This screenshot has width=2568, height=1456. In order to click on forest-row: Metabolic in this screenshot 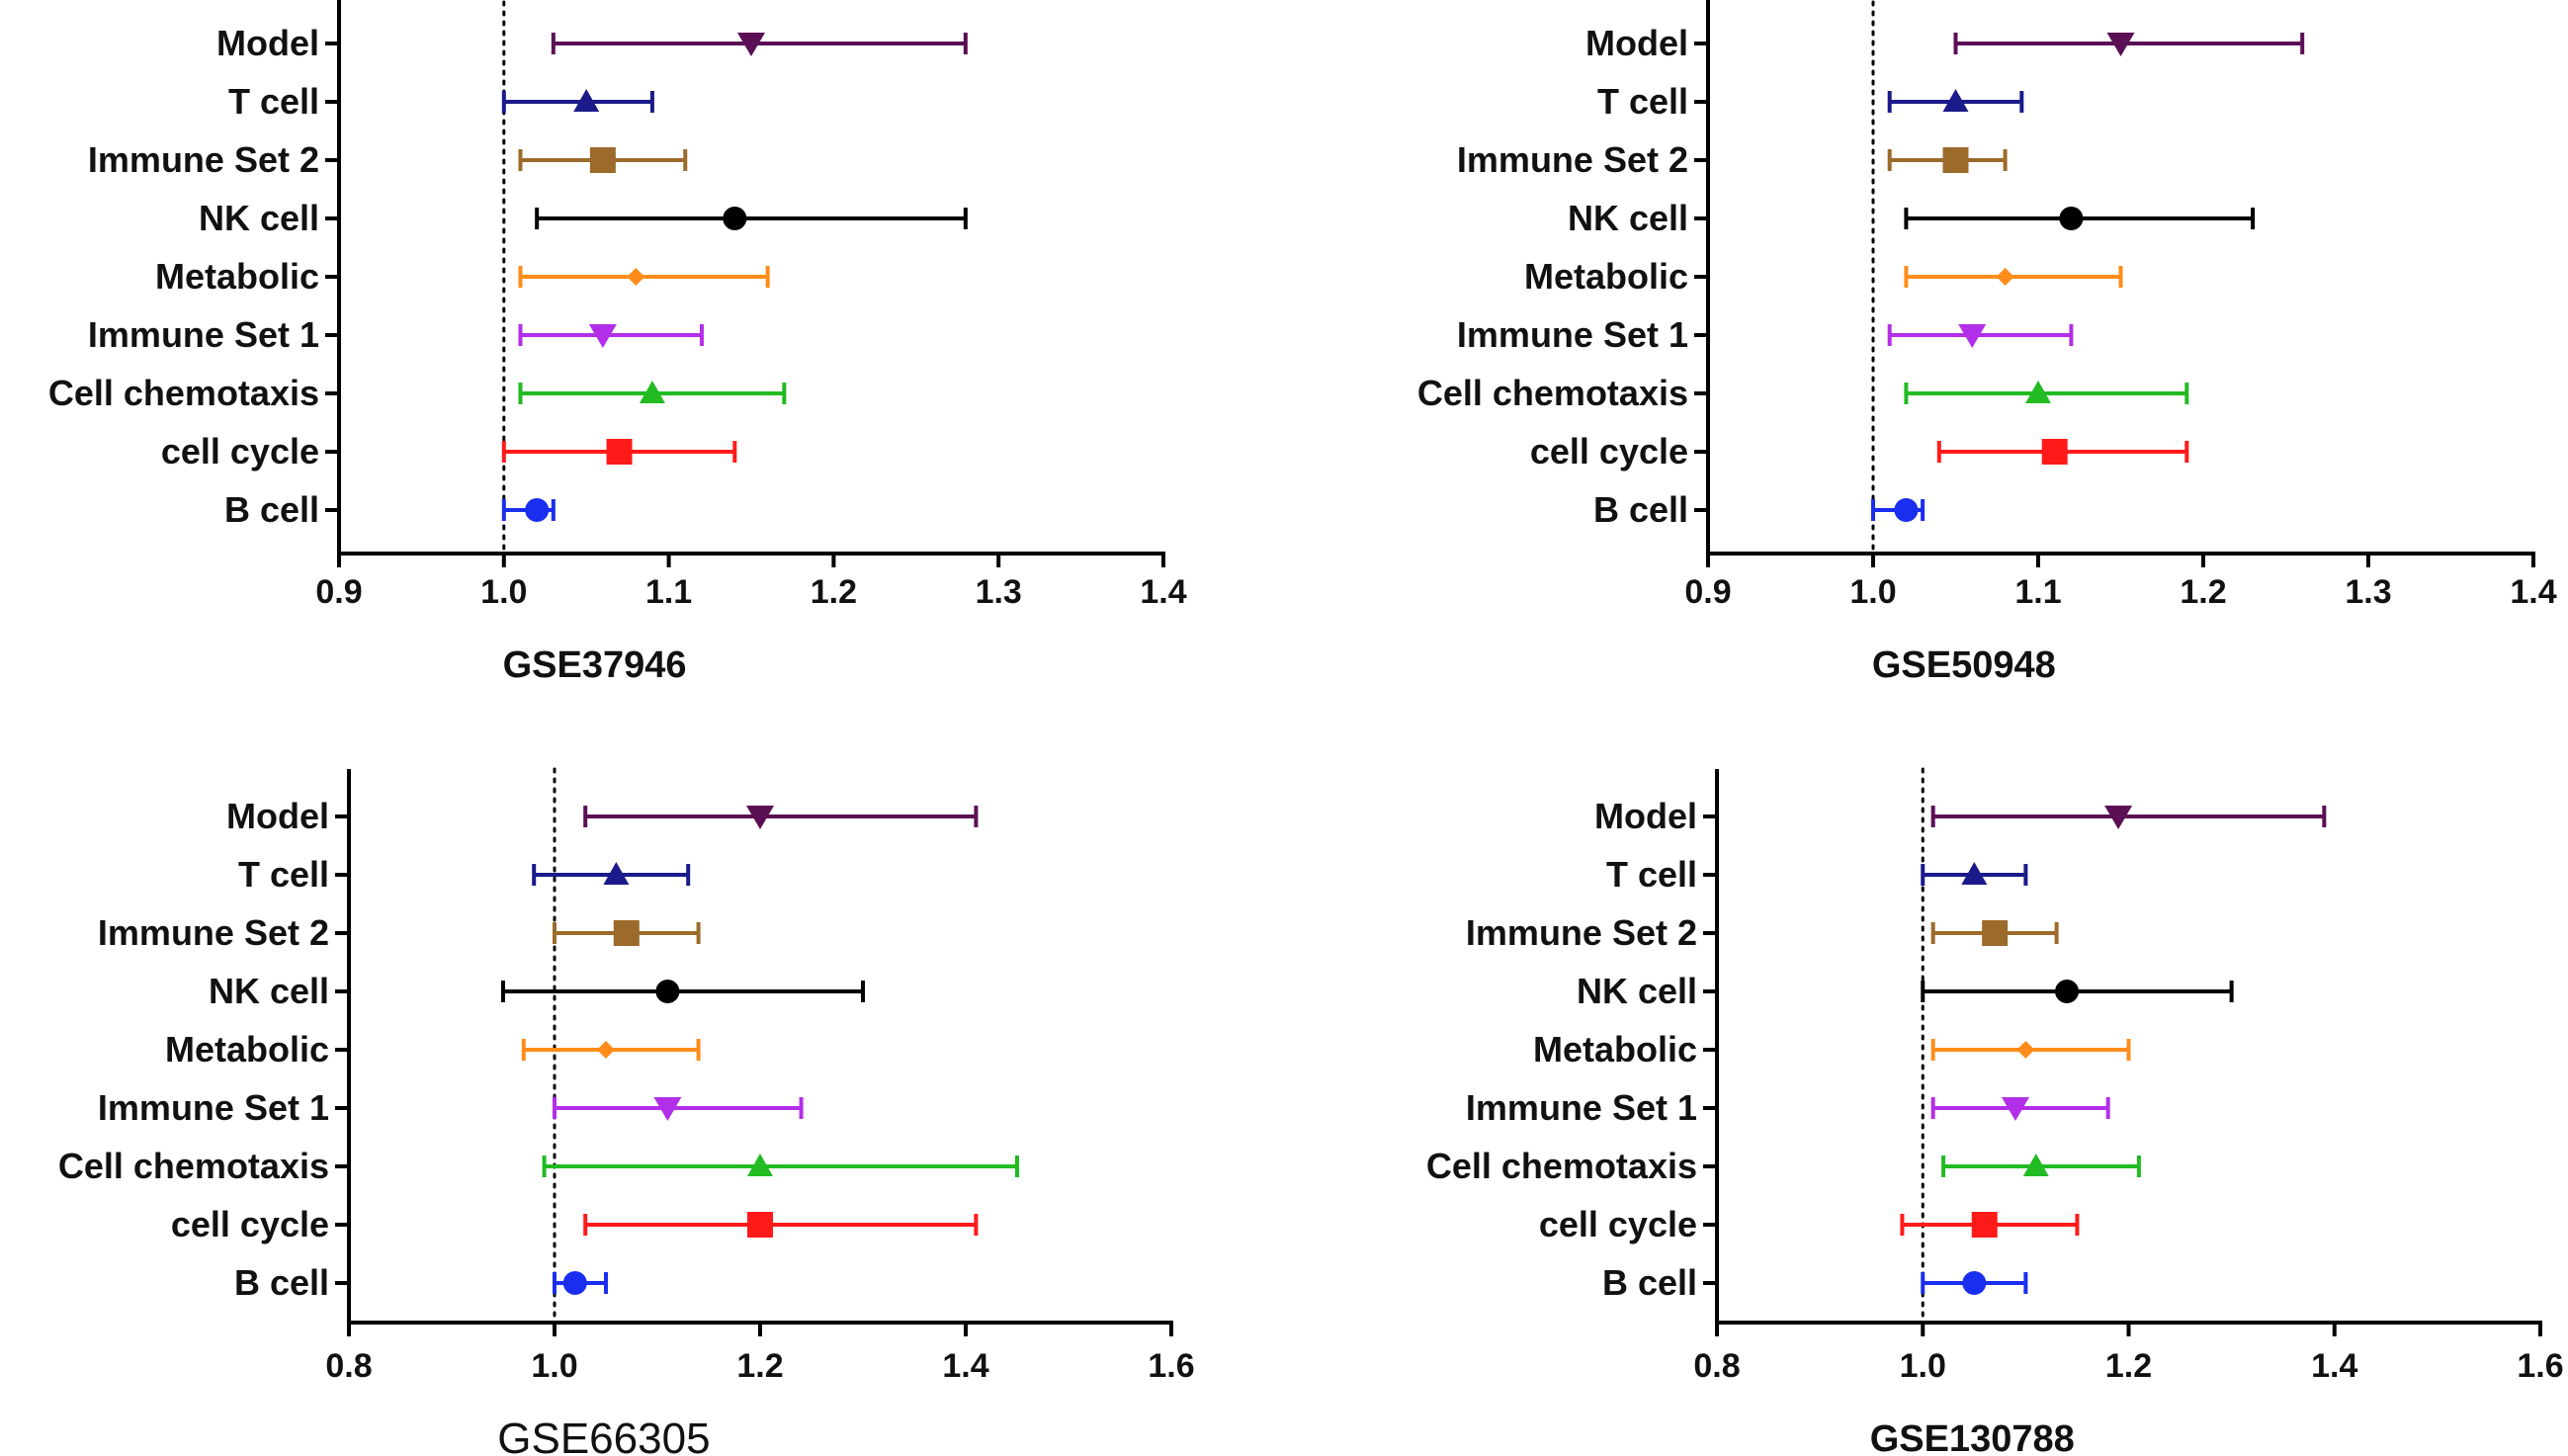, I will do `click(1823, 276)`.